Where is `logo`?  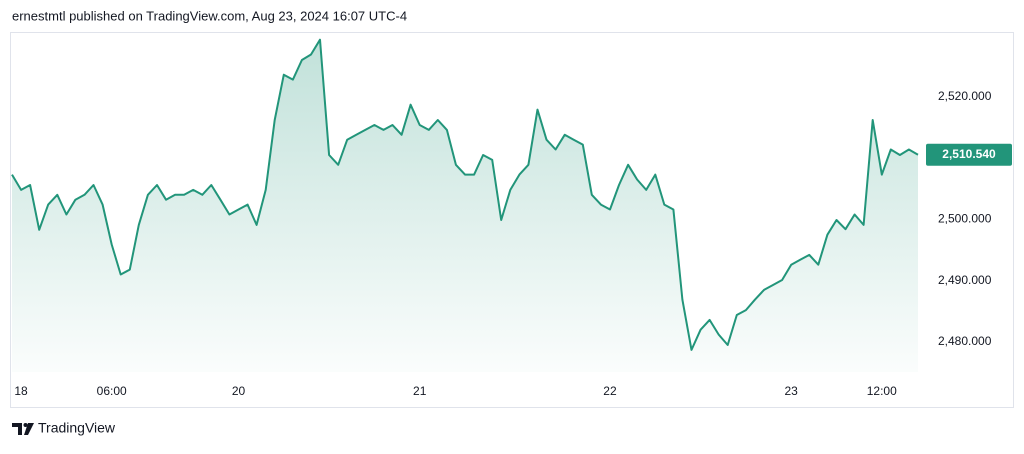 logo is located at coordinates (23, 429).